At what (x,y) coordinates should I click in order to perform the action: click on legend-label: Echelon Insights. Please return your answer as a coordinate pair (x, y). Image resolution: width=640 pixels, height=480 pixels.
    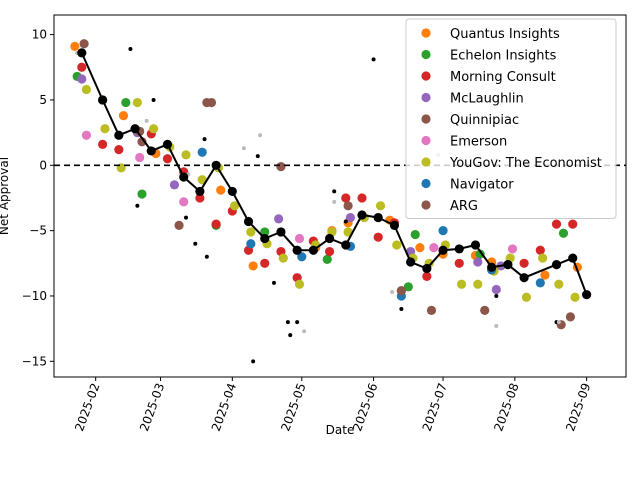
    Looking at the image, I should click on (503, 56).